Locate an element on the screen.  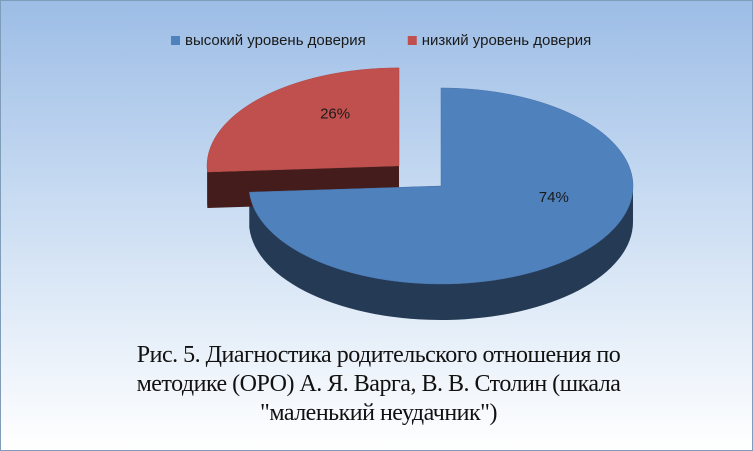
legend-label: высокий уровень доверия is located at coordinates (275, 40).